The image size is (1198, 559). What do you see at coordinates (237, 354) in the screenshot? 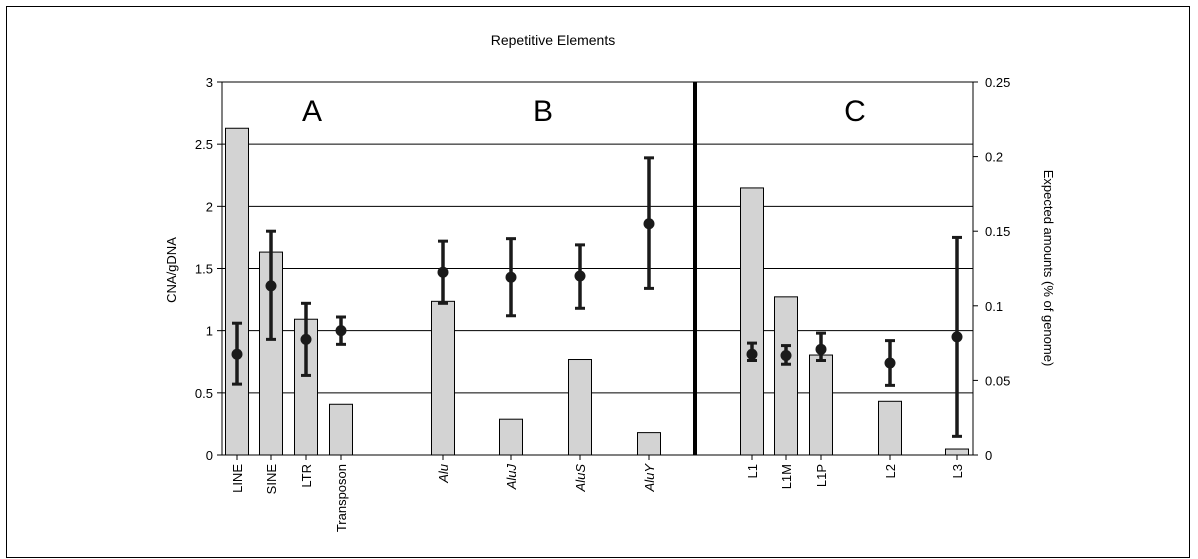
I see `point-LINE` at bounding box center [237, 354].